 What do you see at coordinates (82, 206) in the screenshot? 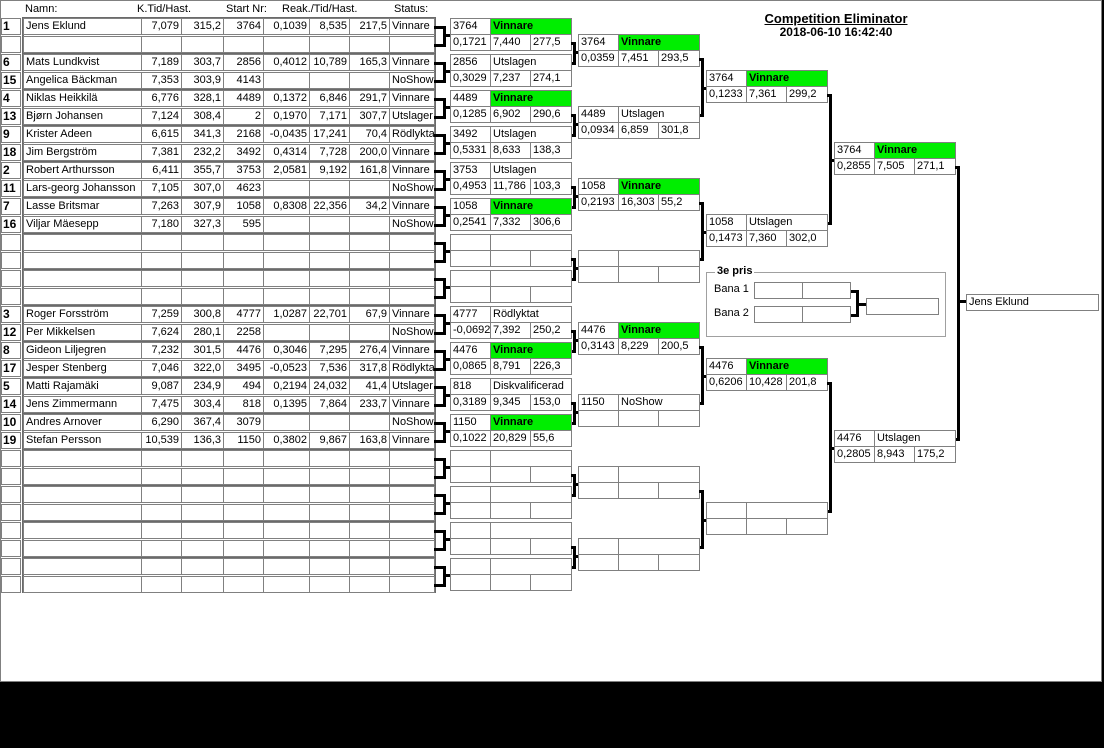
I see `entry-name: Lasse Britsmar` at bounding box center [82, 206].